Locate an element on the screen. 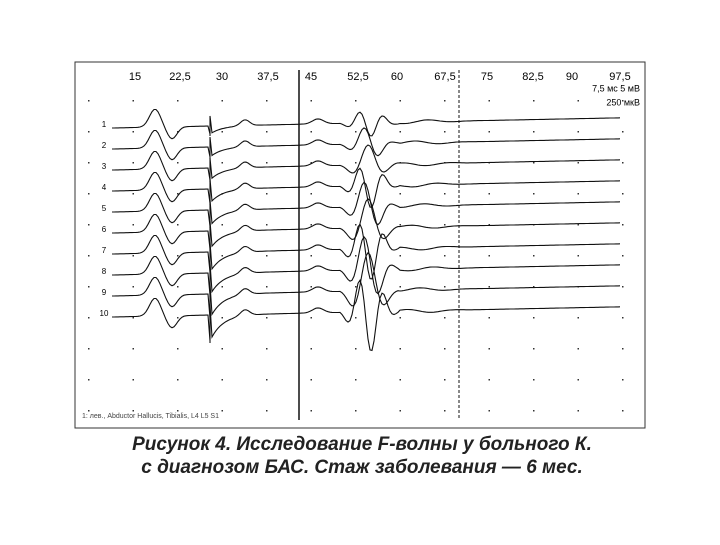  time-label: 67,5 is located at coordinates (444, 77).